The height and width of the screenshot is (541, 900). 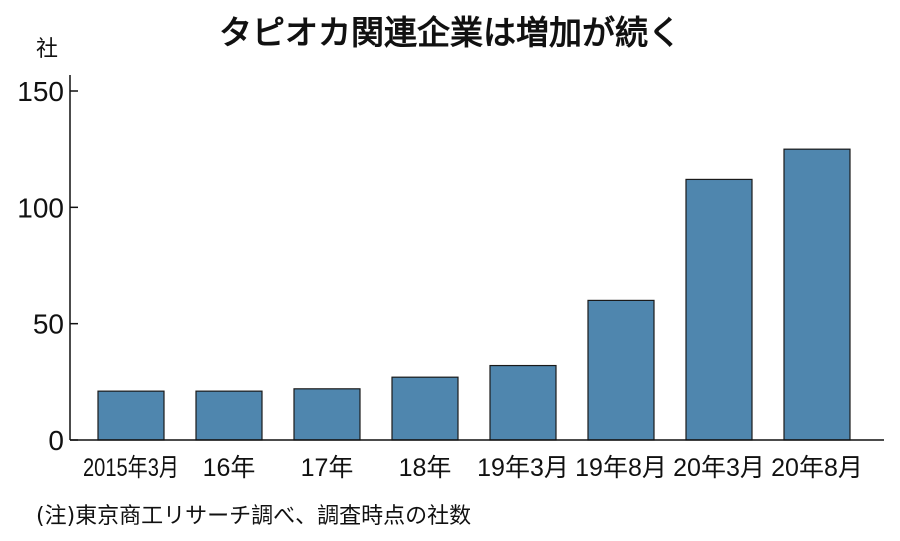 What do you see at coordinates (48, 324) in the screenshot?
I see `y-tick-label: 50` at bounding box center [48, 324].